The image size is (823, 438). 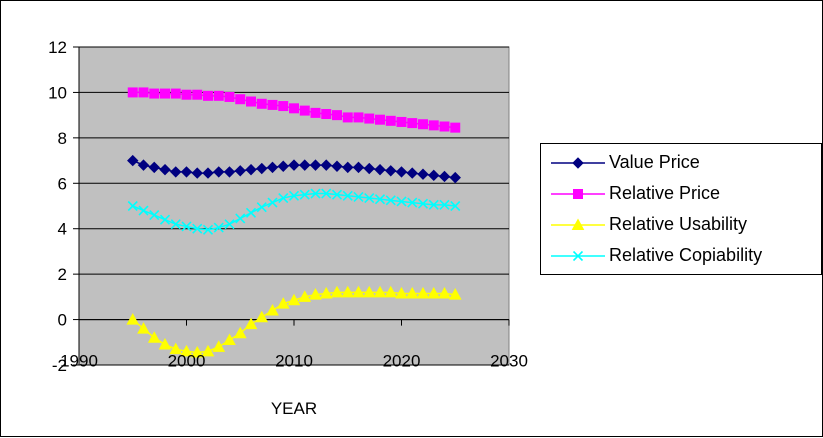 I want to click on point-value-price-2007, so click(x=262, y=168).